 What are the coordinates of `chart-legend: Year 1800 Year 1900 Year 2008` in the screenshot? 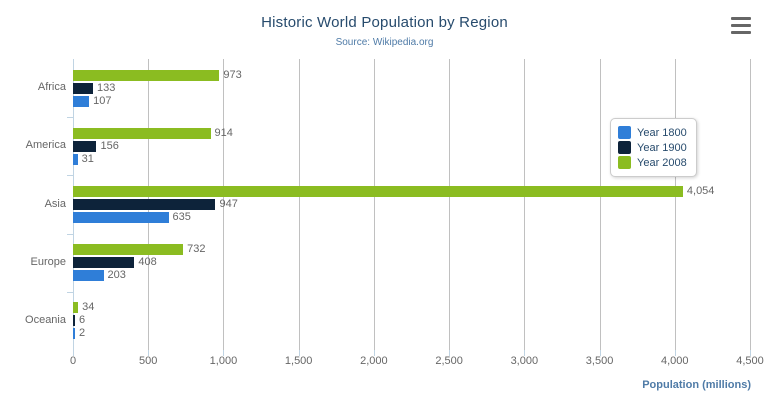 It's located at (653, 147).